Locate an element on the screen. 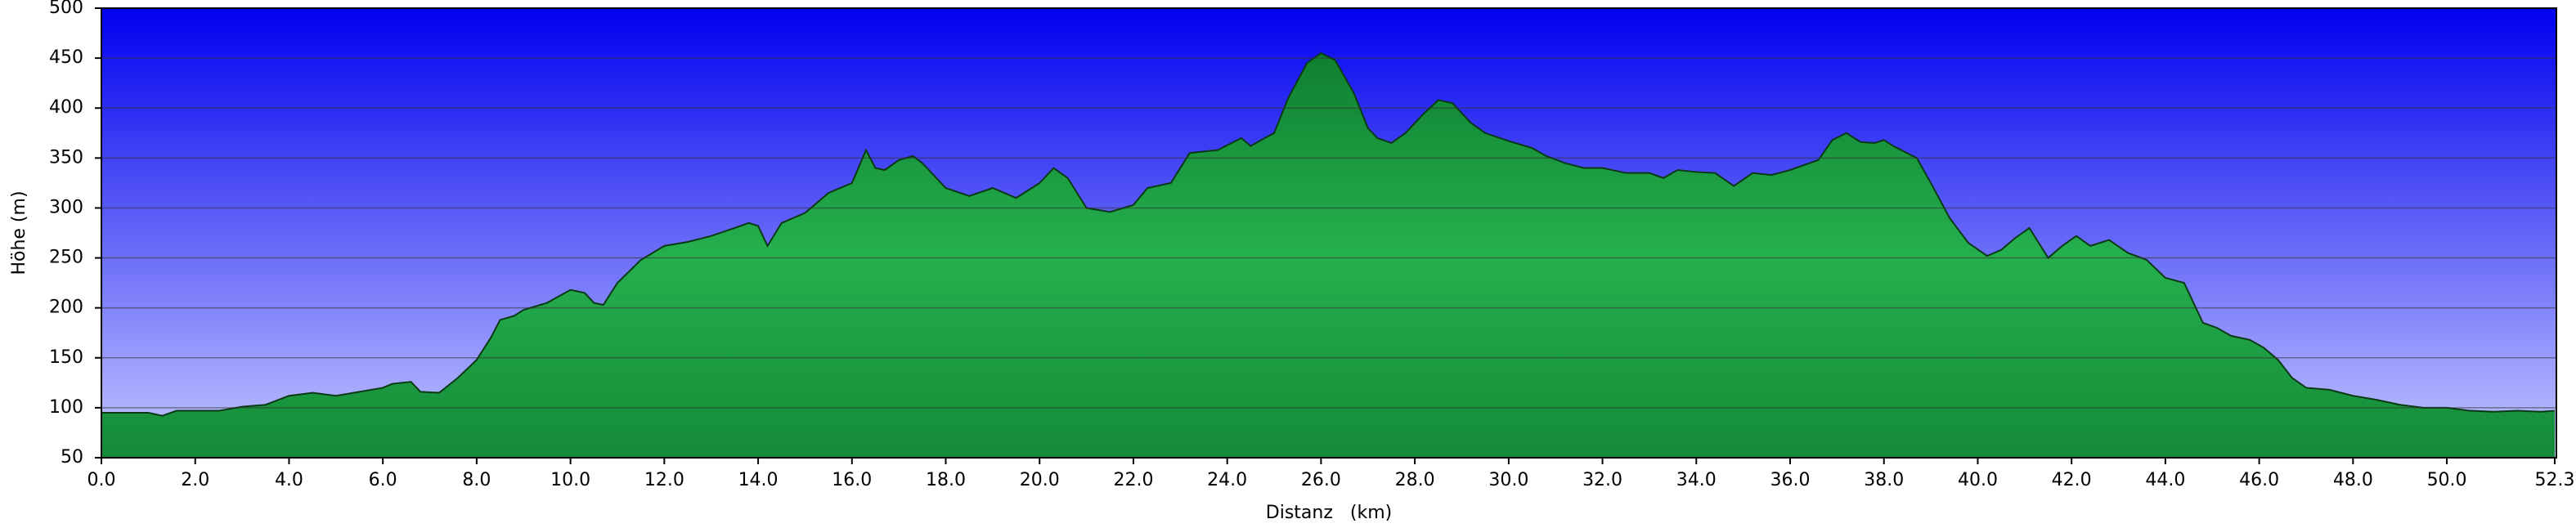  y-tick-label: 400 is located at coordinates (66, 107).